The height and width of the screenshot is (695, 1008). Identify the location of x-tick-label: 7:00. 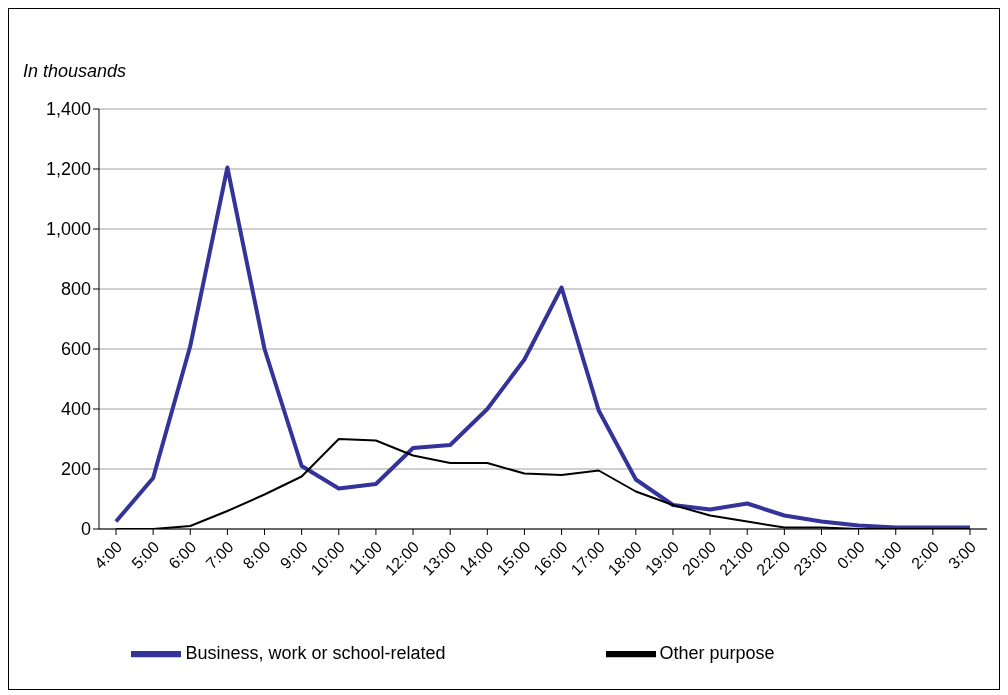
(219, 555).